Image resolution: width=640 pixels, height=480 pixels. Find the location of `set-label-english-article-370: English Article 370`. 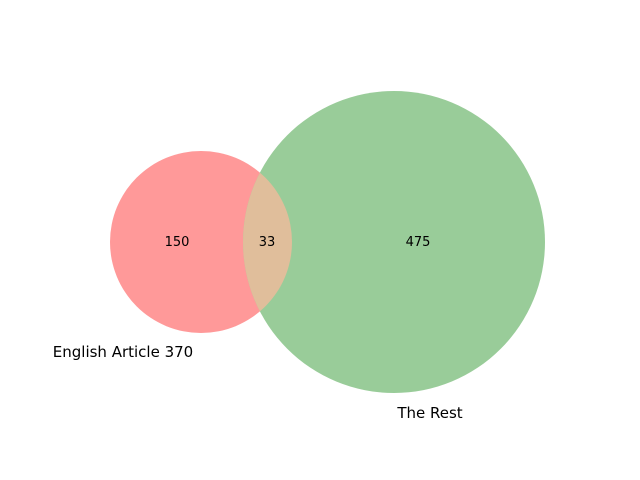

set-label-english-article-370: English Article 370 is located at coordinates (123, 352).